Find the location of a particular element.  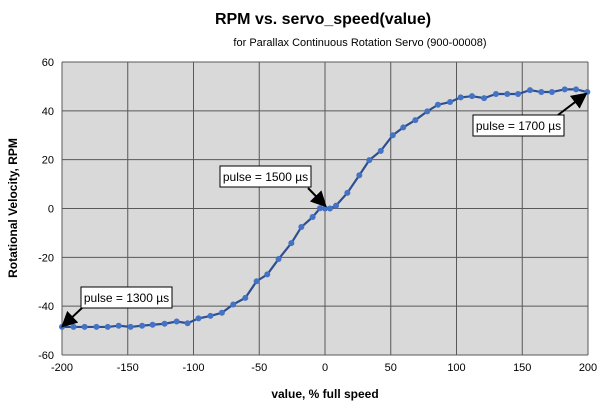

annotation-callout: pulse = 1500 µs is located at coordinates (273, 186).